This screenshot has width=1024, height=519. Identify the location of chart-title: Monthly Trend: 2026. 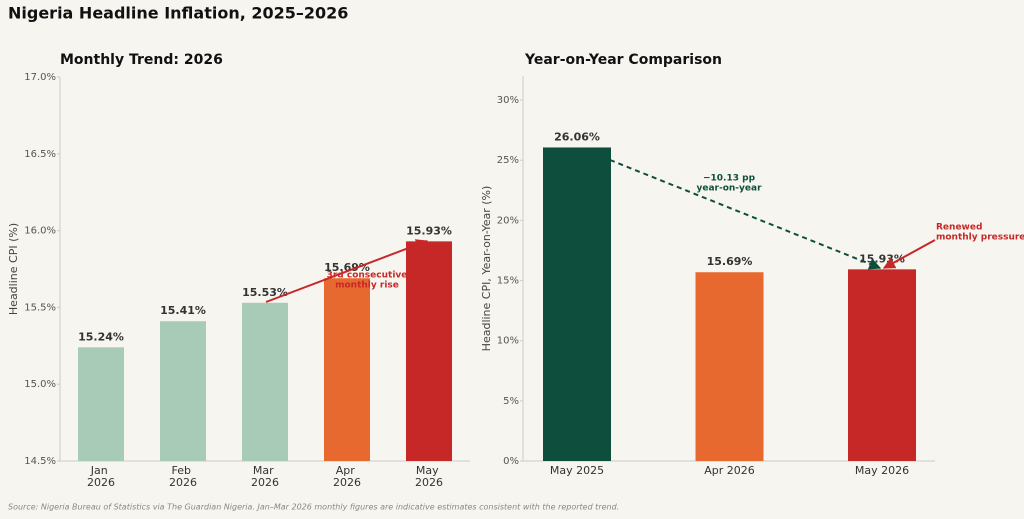
(141, 60).